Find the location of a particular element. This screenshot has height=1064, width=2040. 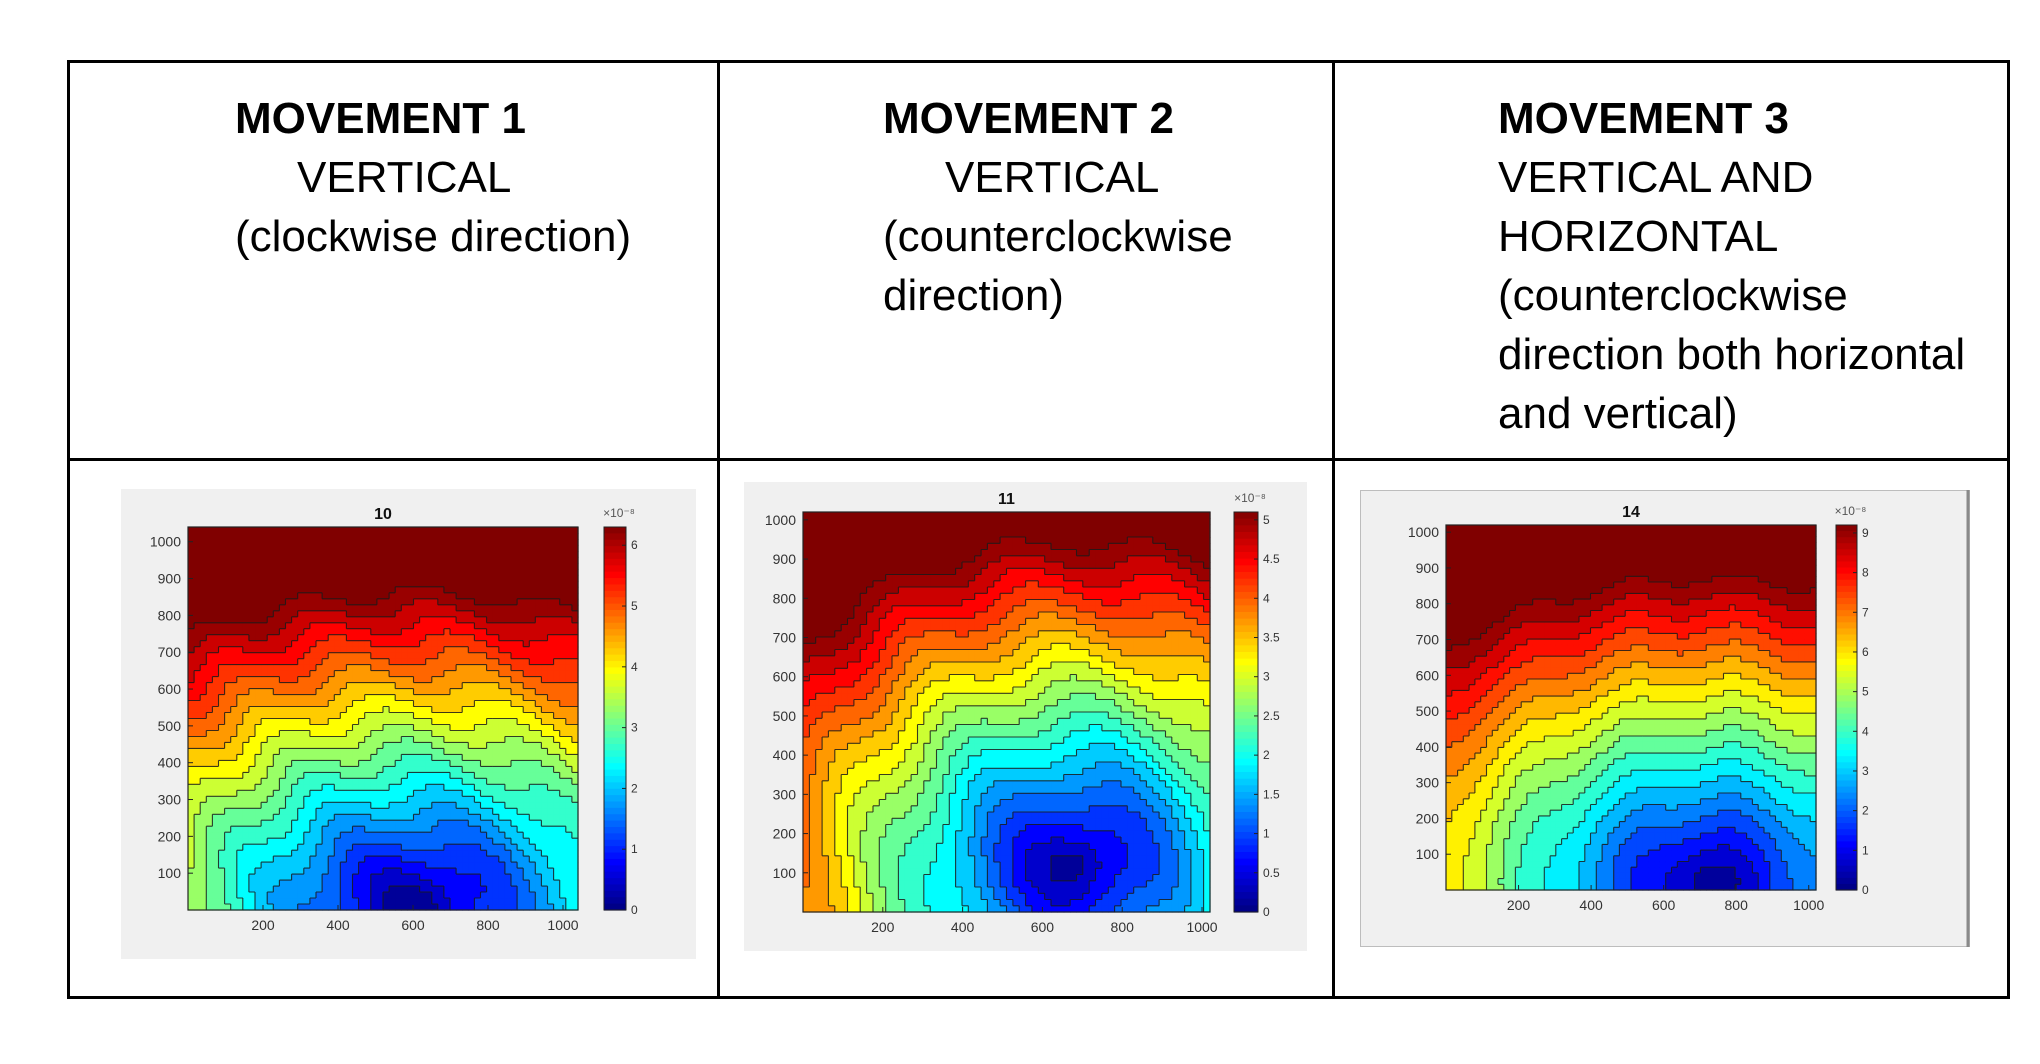

movement-2-line-1: VERTICAL is located at coordinates (1052, 177).